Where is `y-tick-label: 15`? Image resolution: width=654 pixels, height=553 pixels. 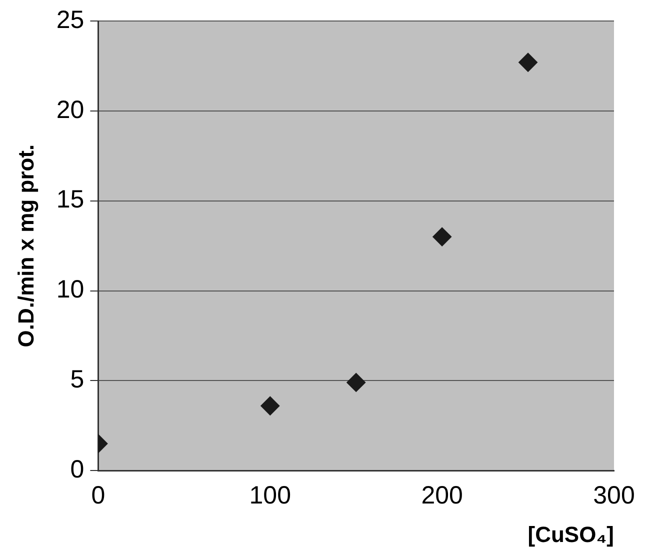 y-tick-label: 15 is located at coordinates (70, 200).